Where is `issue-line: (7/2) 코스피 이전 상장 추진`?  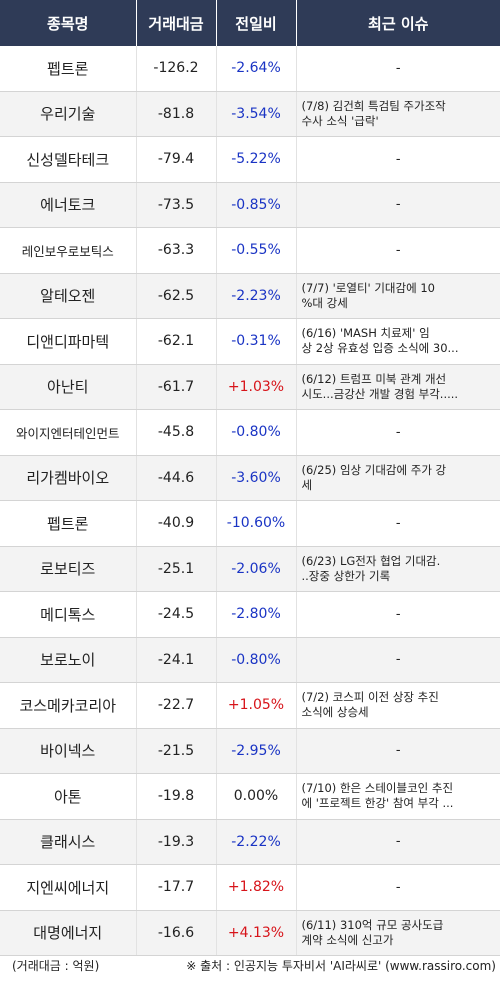 issue-line: (7/2) 코스피 이전 상장 추진 is located at coordinates (370, 697).